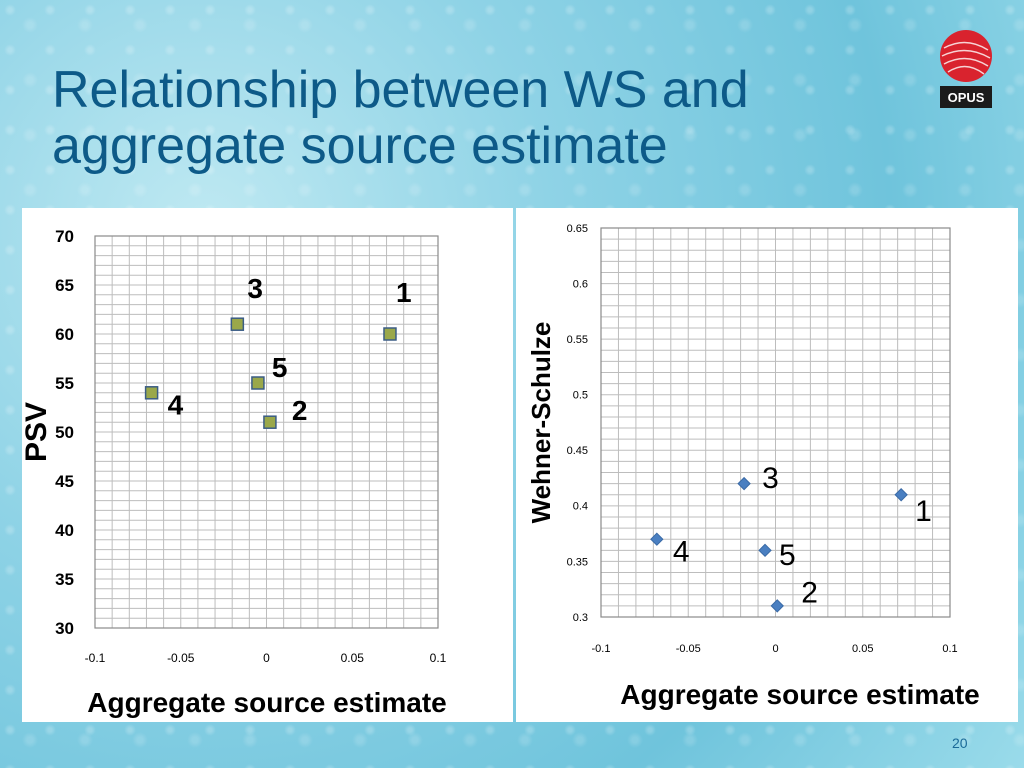 Image resolution: width=1024 pixels, height=768 pixels. I want to click on y-tick-label: 65, so click(64, 285).